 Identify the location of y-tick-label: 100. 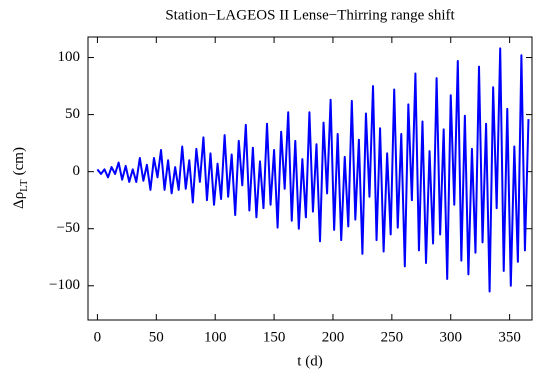
(69, 57).